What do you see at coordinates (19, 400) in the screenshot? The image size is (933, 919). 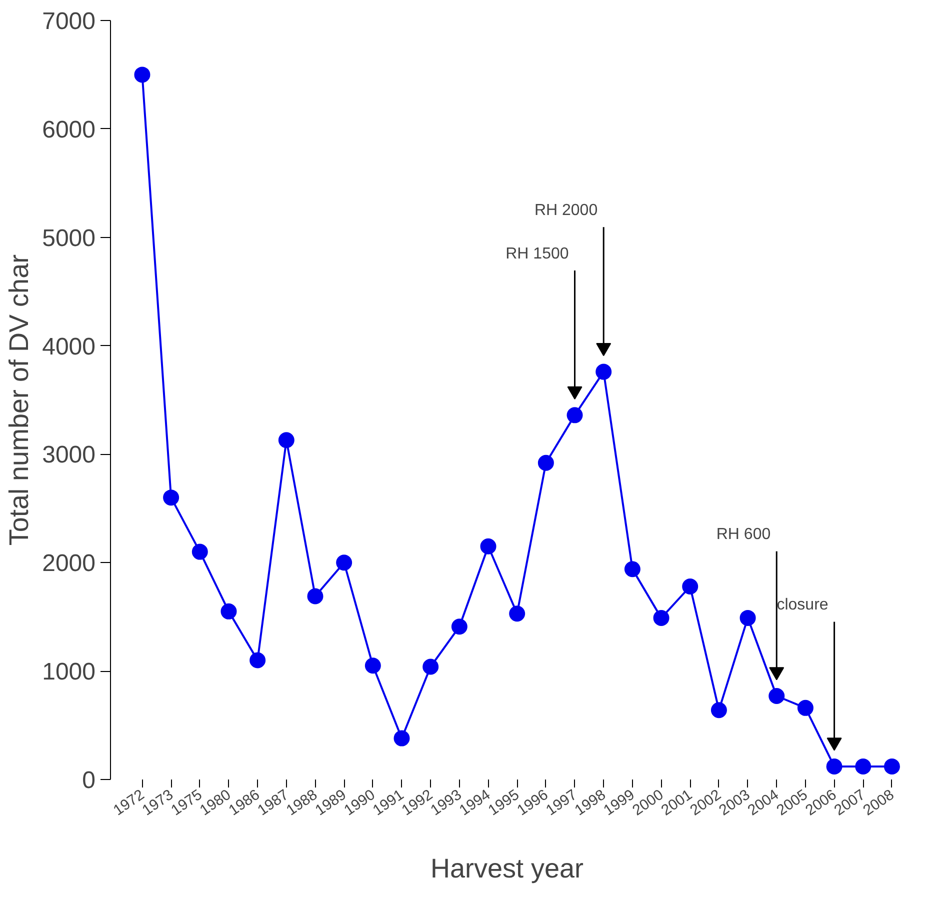 I see `y-axis-title: Total number of DV char` at bounding box center [19, 400].